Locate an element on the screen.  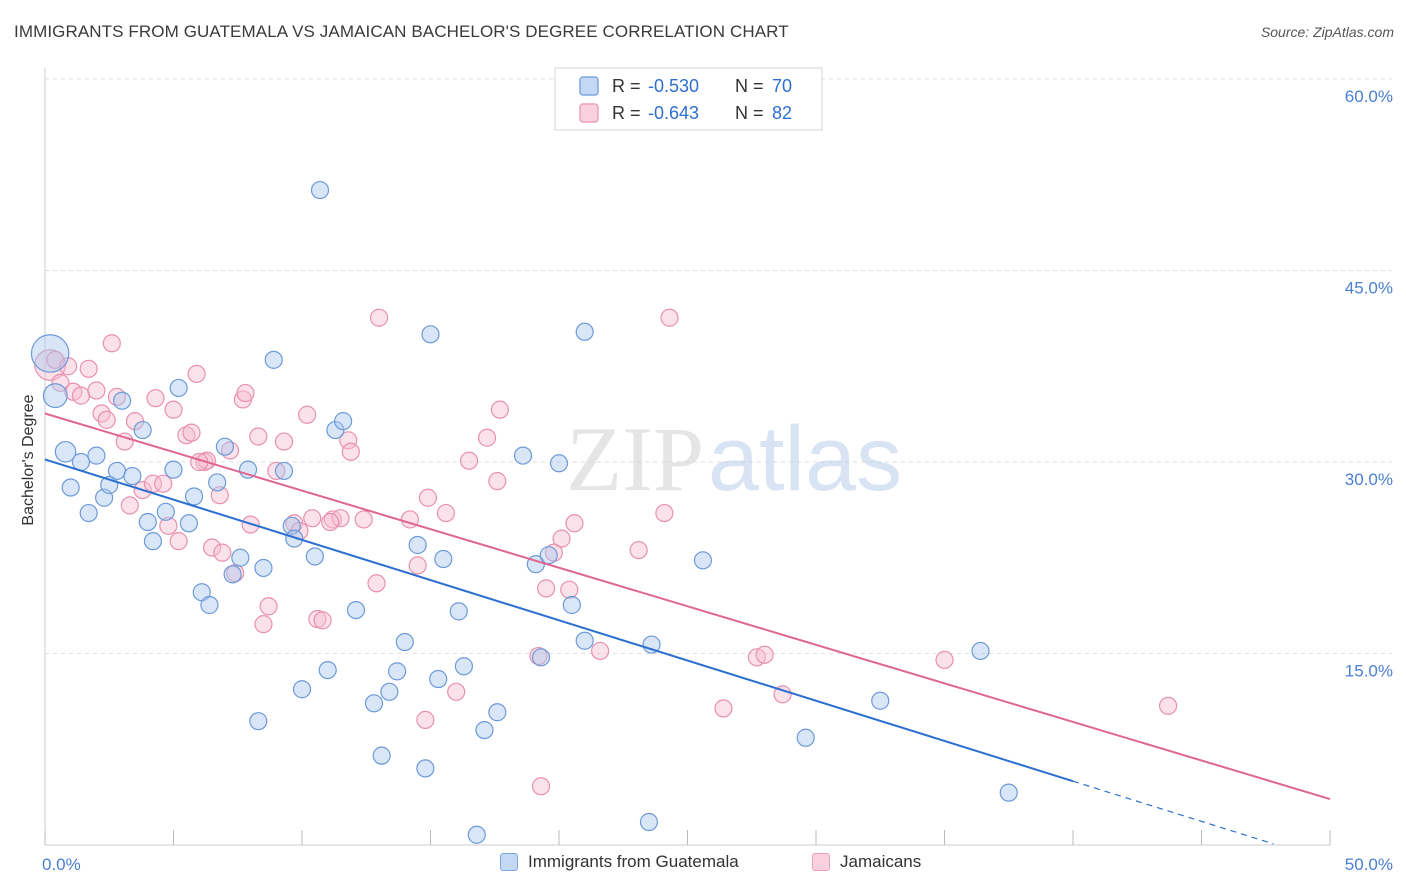
legend-n-value: 82 is located at coordinates (782, 113).